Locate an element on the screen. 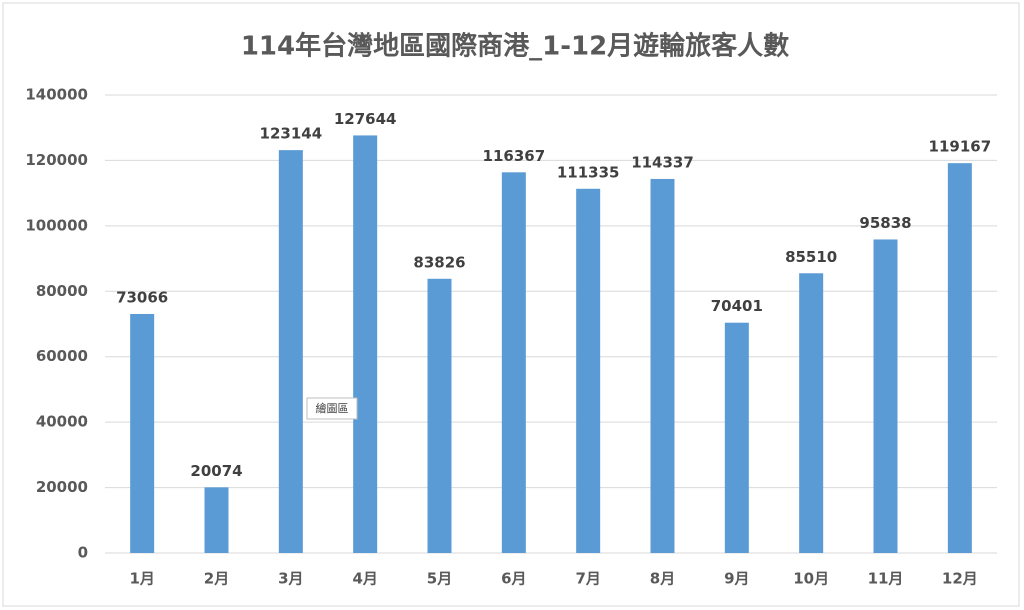  data-label: 95838 is located at coordinates (885, 223).